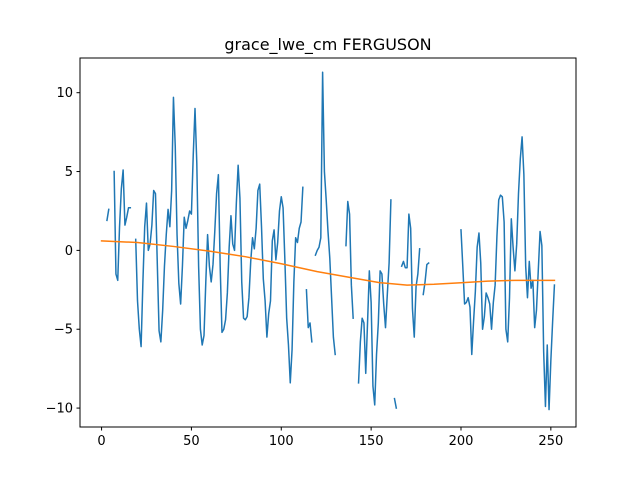 The width and height of the screenshot is (640, 480). I want to click on x-tick-label: 250, so click(550, 441).